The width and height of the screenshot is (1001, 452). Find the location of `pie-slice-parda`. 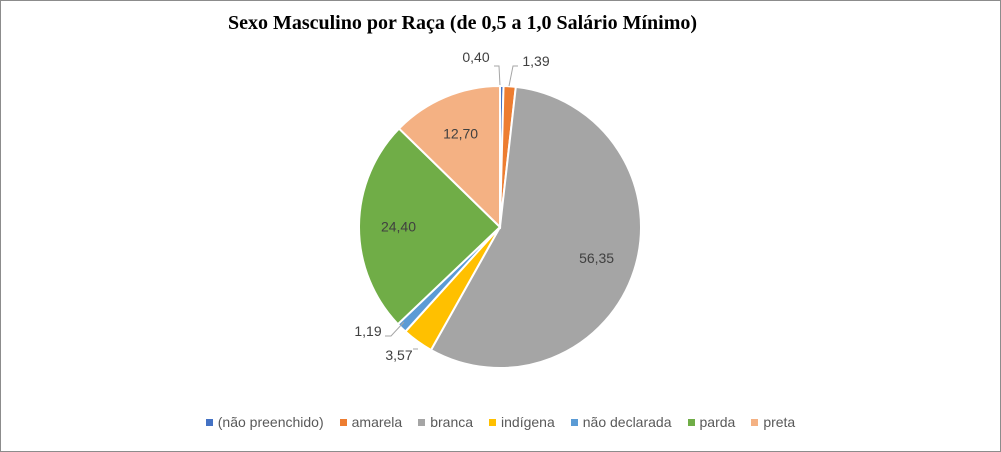

pie-slice-parda is located at coordinates (429, 226).